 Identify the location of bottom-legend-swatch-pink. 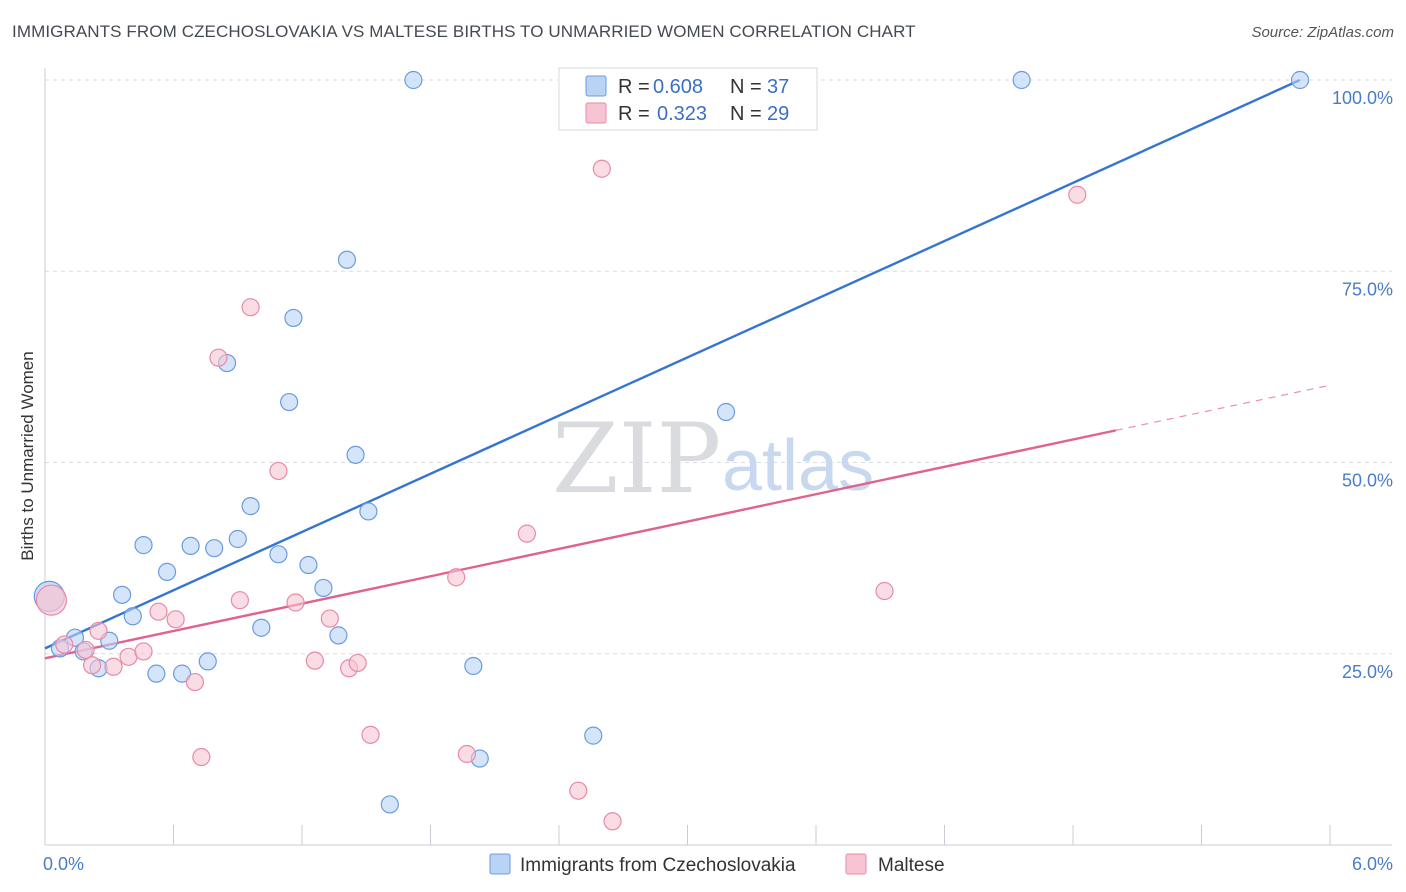
(856, 864).